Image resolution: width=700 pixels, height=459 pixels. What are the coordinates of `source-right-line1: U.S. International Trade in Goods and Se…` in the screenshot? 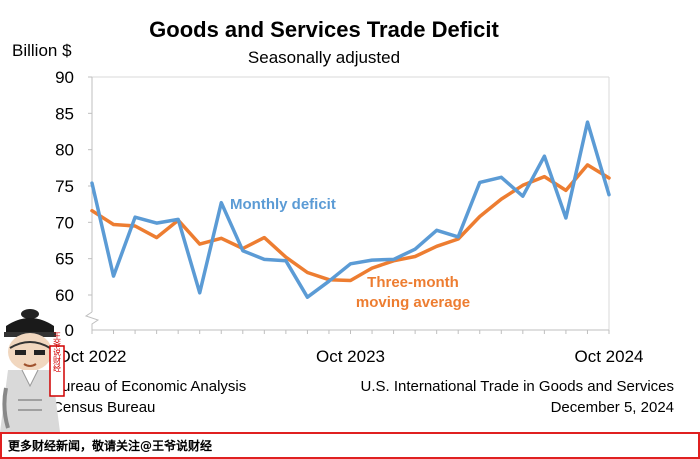 It's located at (517, 386).